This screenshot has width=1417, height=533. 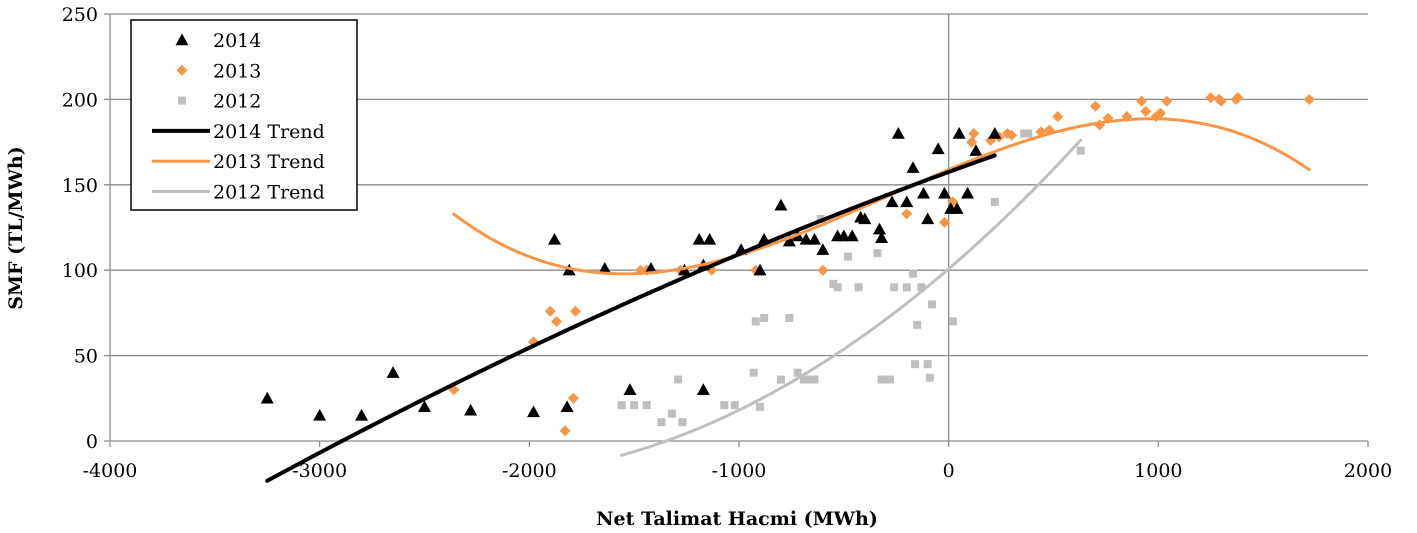 I want to click on y-tick-label: 0, so click(x=92, y=442).